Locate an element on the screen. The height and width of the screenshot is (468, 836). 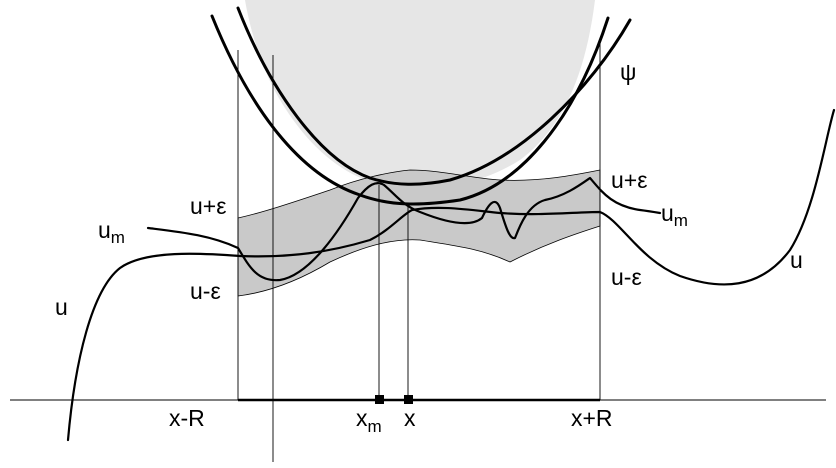
x-label: x is located at coordinates (410, 418).